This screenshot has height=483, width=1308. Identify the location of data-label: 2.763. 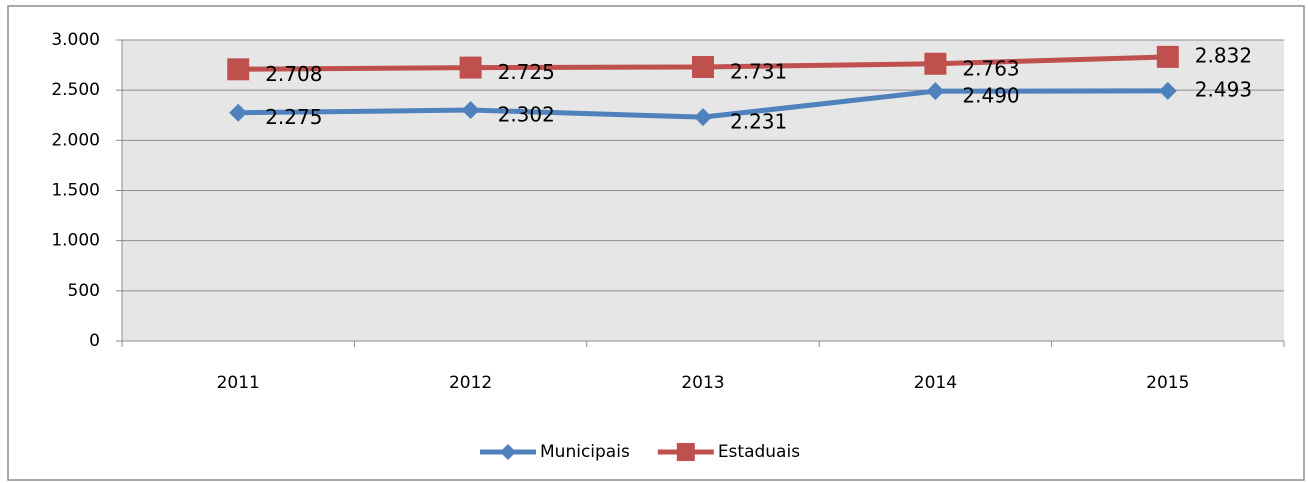
(990, 68).